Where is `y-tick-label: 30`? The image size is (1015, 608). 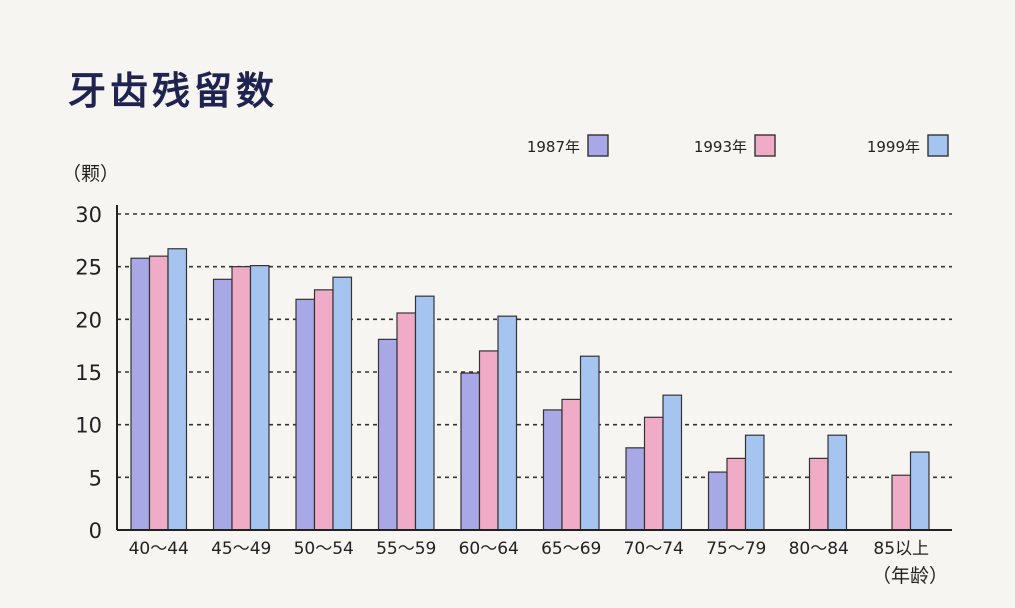
y-tick-label: 30 is located at coordinates (88, 215).